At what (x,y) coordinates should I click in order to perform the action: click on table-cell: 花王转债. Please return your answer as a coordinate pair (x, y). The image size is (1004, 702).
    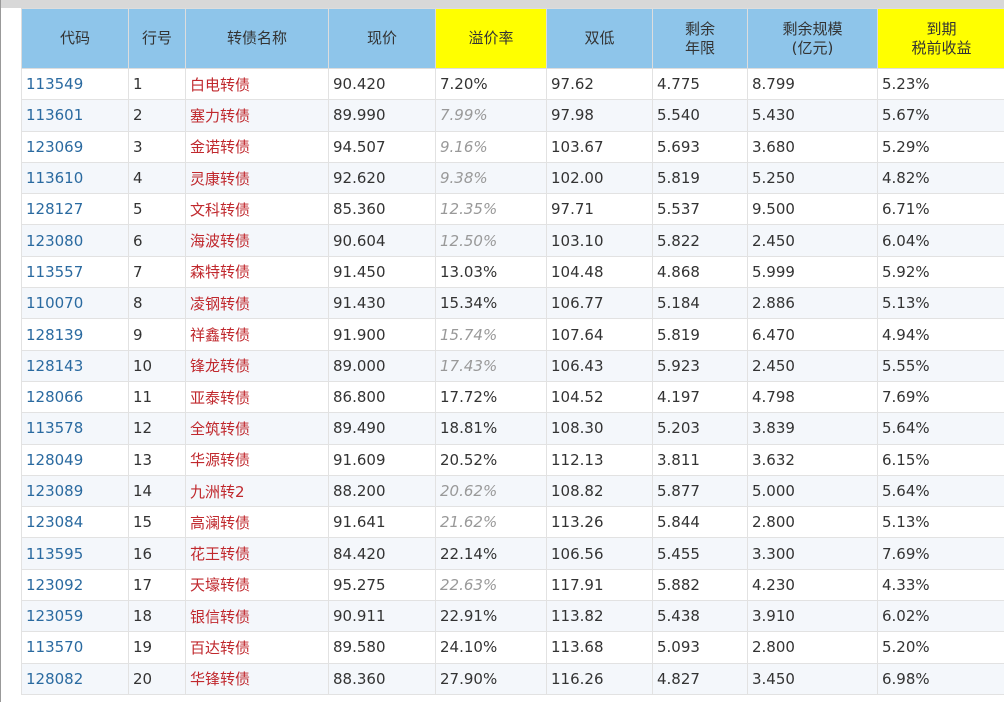
    Looking at the image, I should click on (257, 553).